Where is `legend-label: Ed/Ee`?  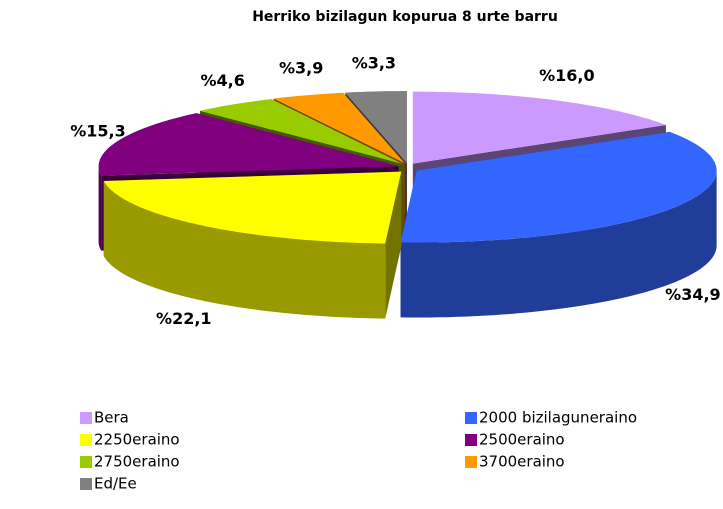
legend-label: Ed/Ee is located at coordinates (115, 484).